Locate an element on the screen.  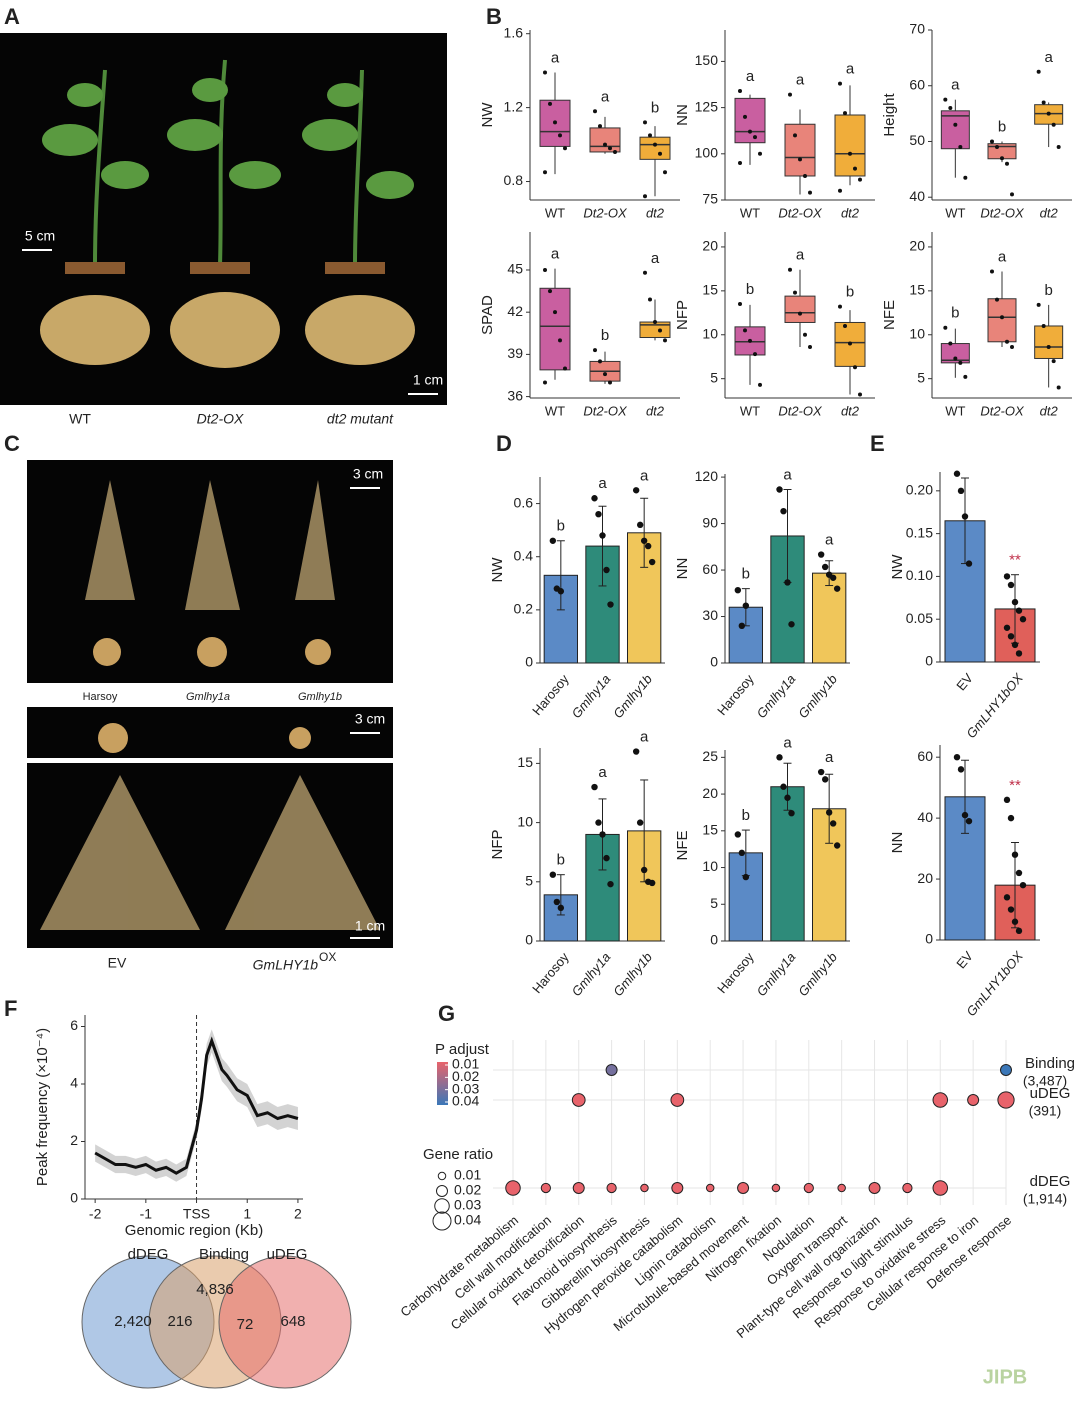
y-tick-label: 10 is located at coordinates (710, 333).